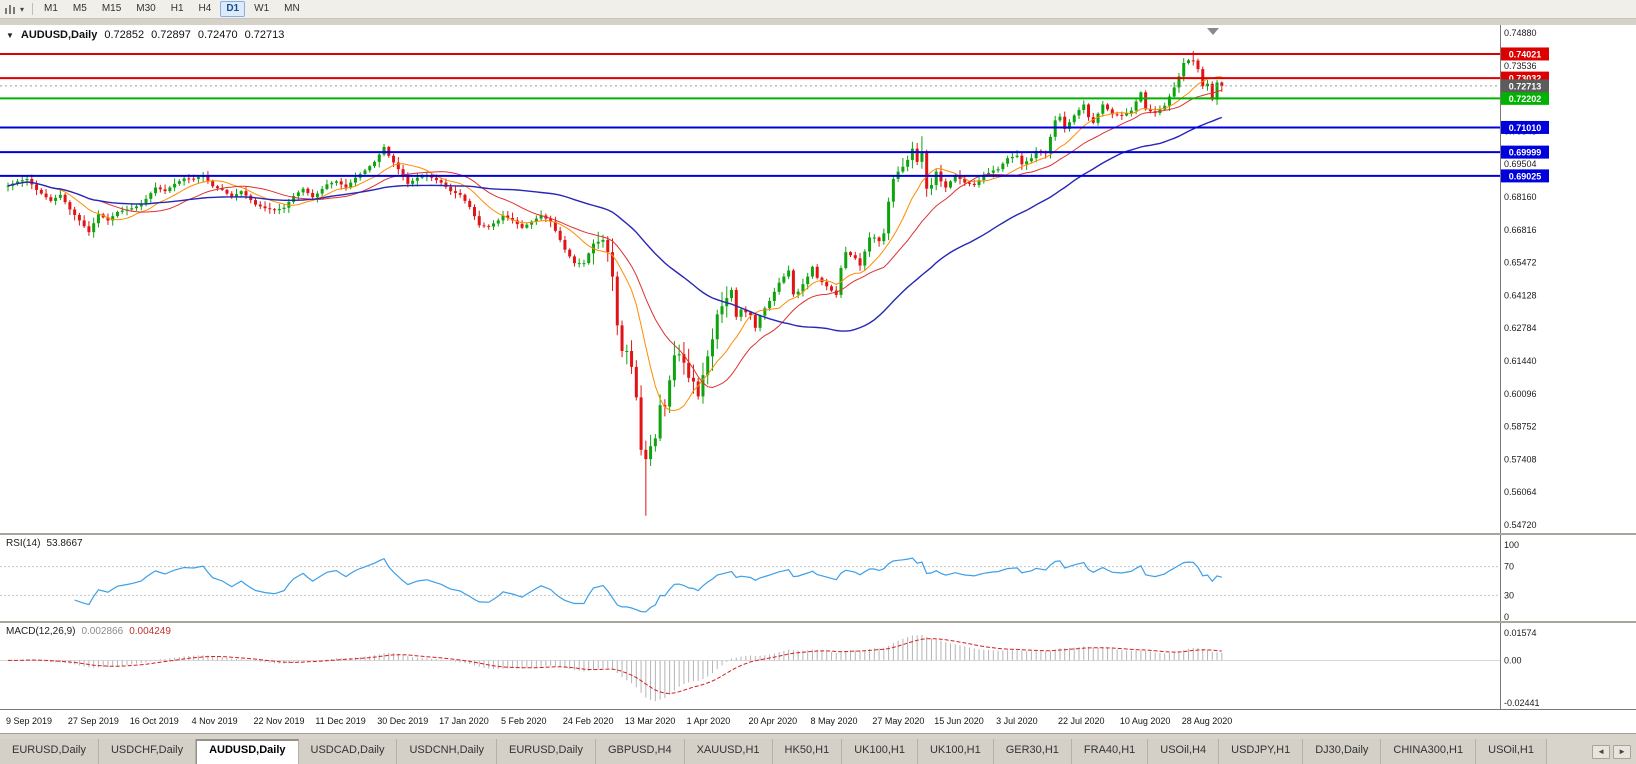  Describe the element at coordinates (615, 666) in the screenshot. I see `macd-signal-line` at that location.